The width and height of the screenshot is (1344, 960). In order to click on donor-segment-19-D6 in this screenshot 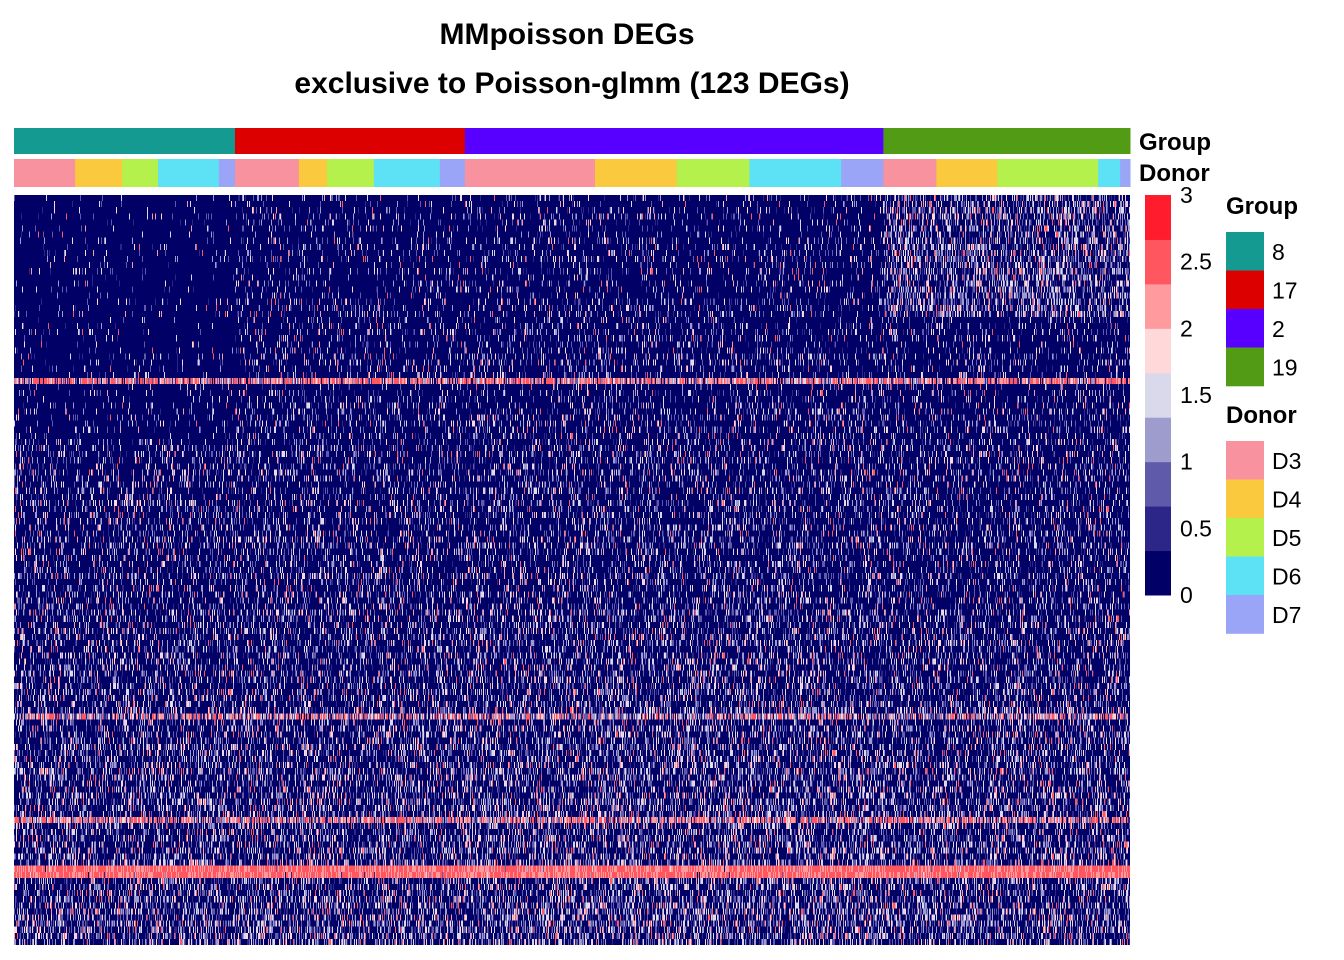, I will do `click(1109, 173)`.